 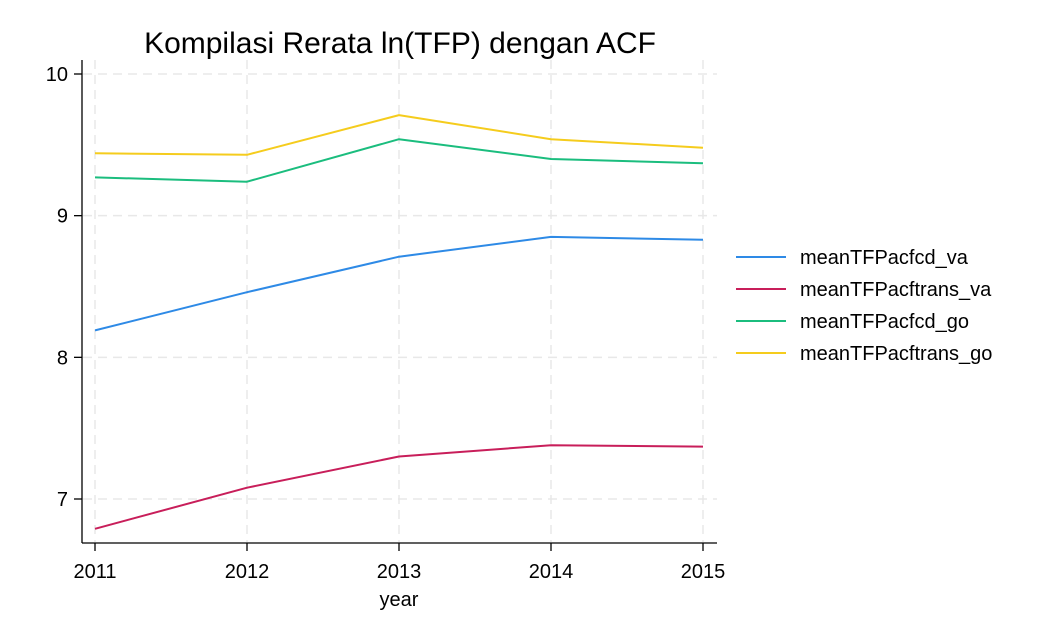 What do you see at coordinates (399, 487) in the screenshot?
I see `series-line-meanTFPacftrans_va` at bounding box center [399, 487].